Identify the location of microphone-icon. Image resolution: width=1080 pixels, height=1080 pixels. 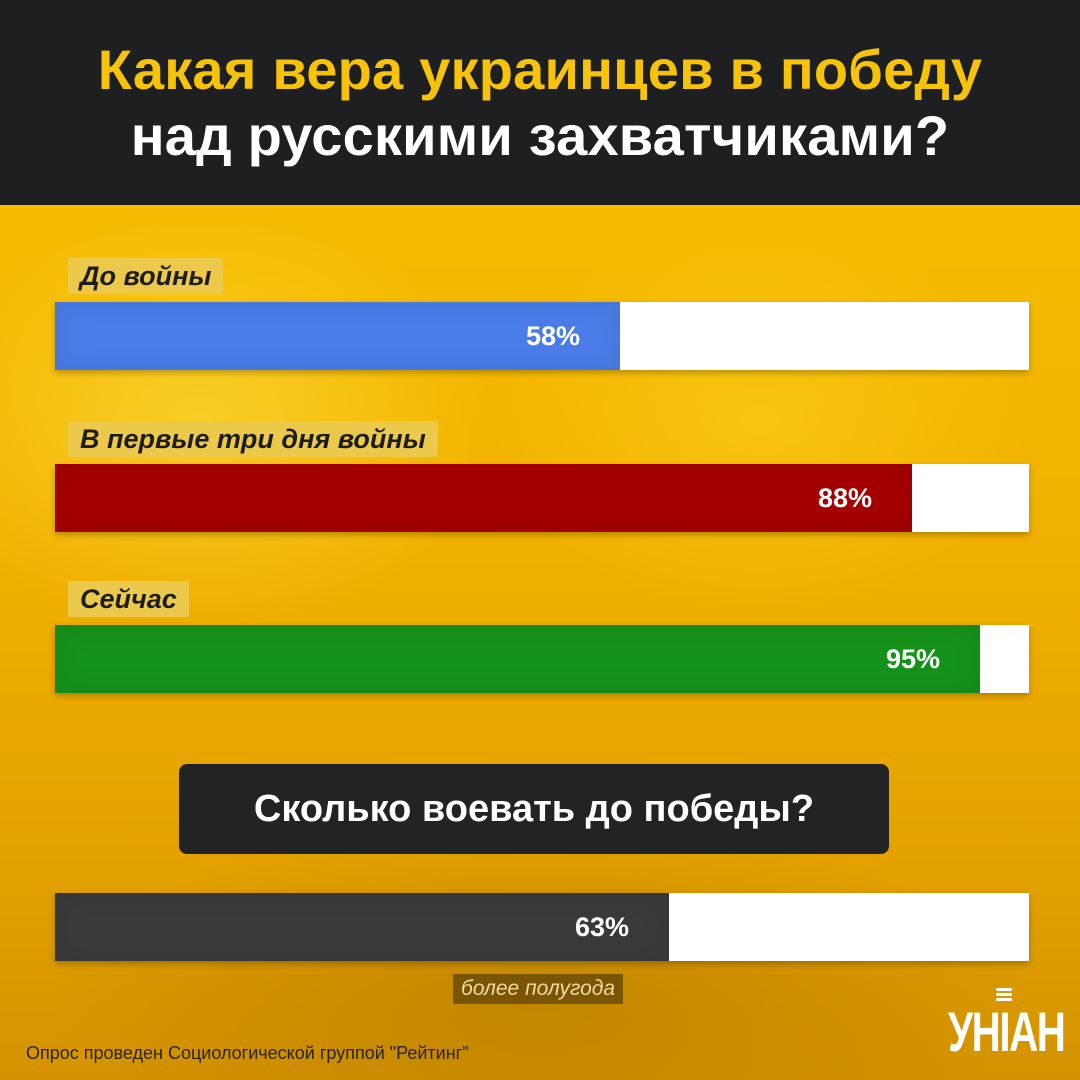
(1004, 995).